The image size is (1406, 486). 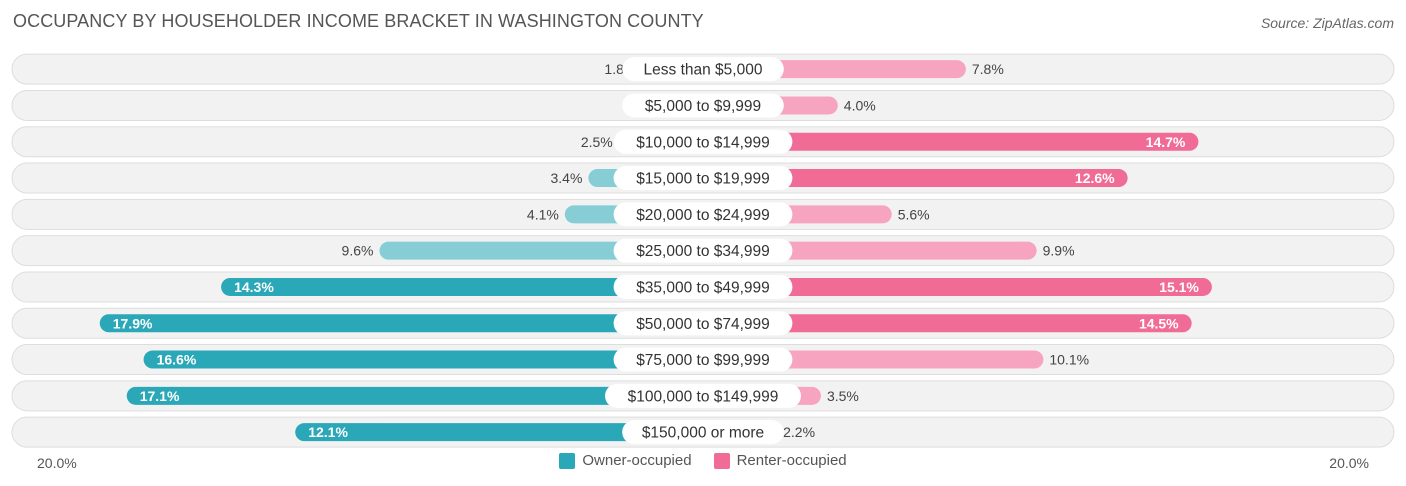 I want to click on value-label-owner: 14.3%, so click(x=254, y=287).